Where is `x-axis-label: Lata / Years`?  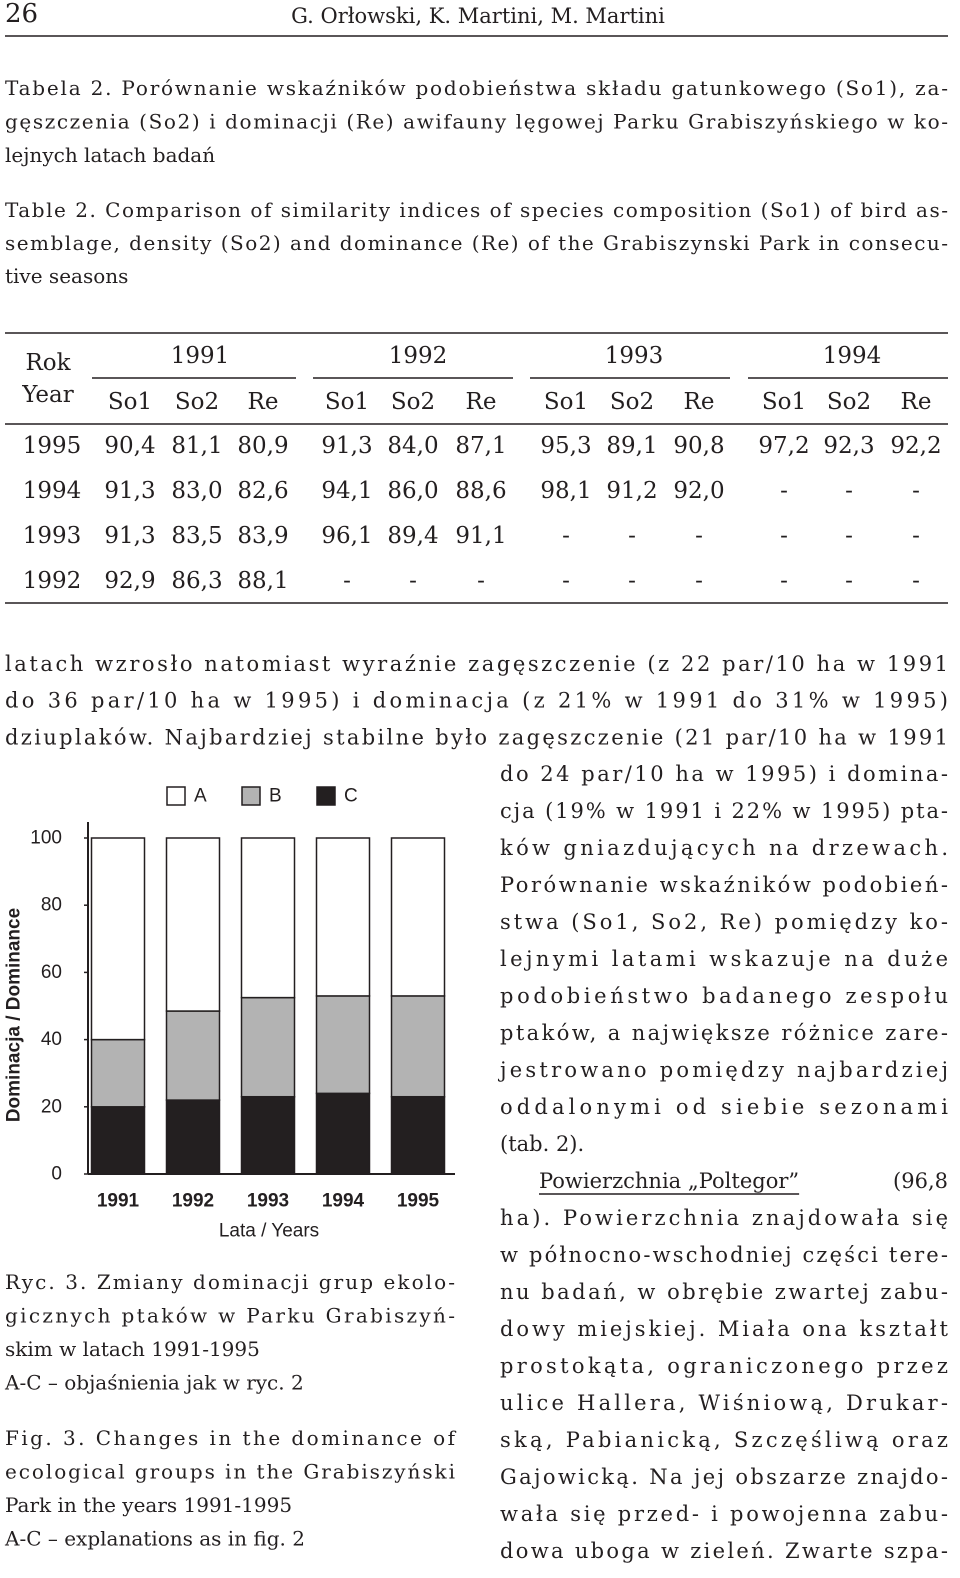
x-axis-label: Lata / Years is located at coordinates (269, 1231).